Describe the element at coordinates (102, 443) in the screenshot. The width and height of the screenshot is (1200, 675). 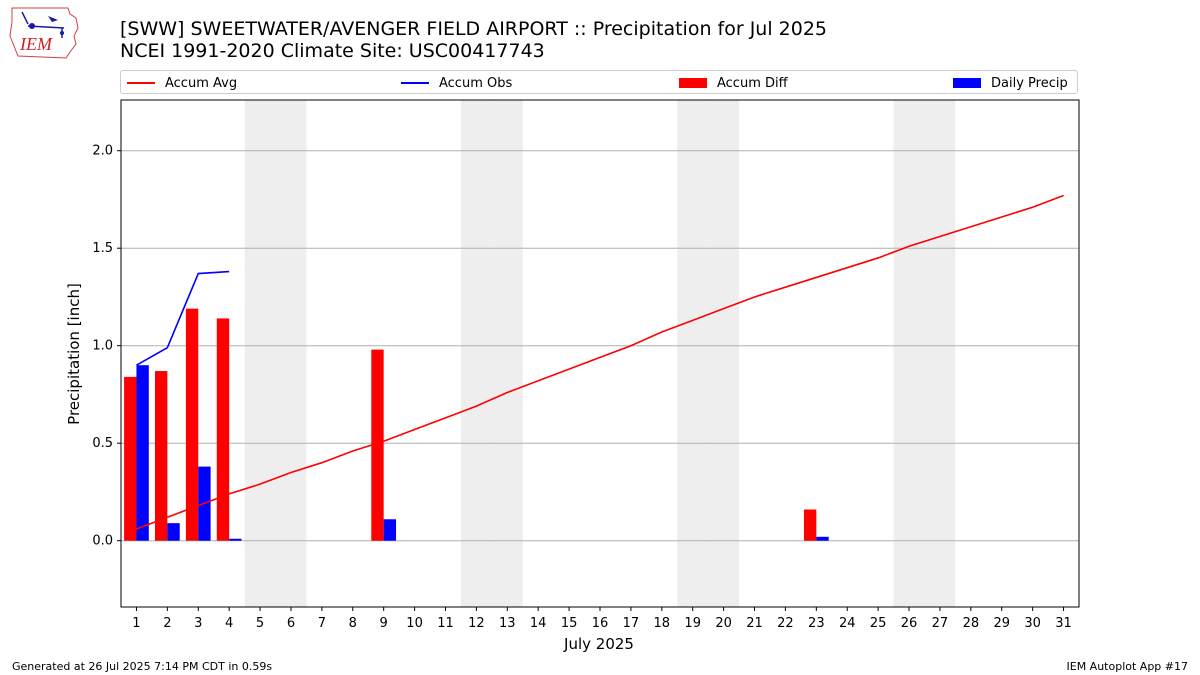
I see `y-tick-label-0.5: 0.5` at that location.